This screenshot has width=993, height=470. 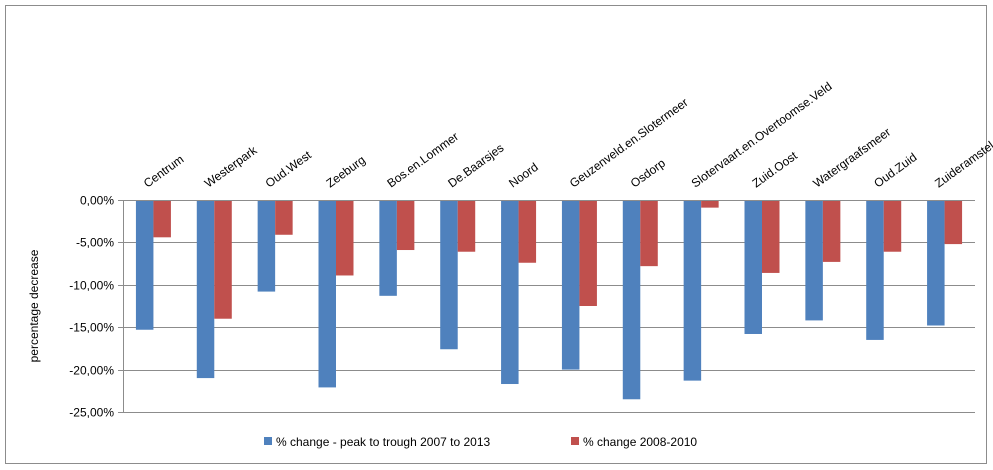 I want to click on legend-label: % change - peak to trough 2007 to 2013, so click(x=383, y=442).